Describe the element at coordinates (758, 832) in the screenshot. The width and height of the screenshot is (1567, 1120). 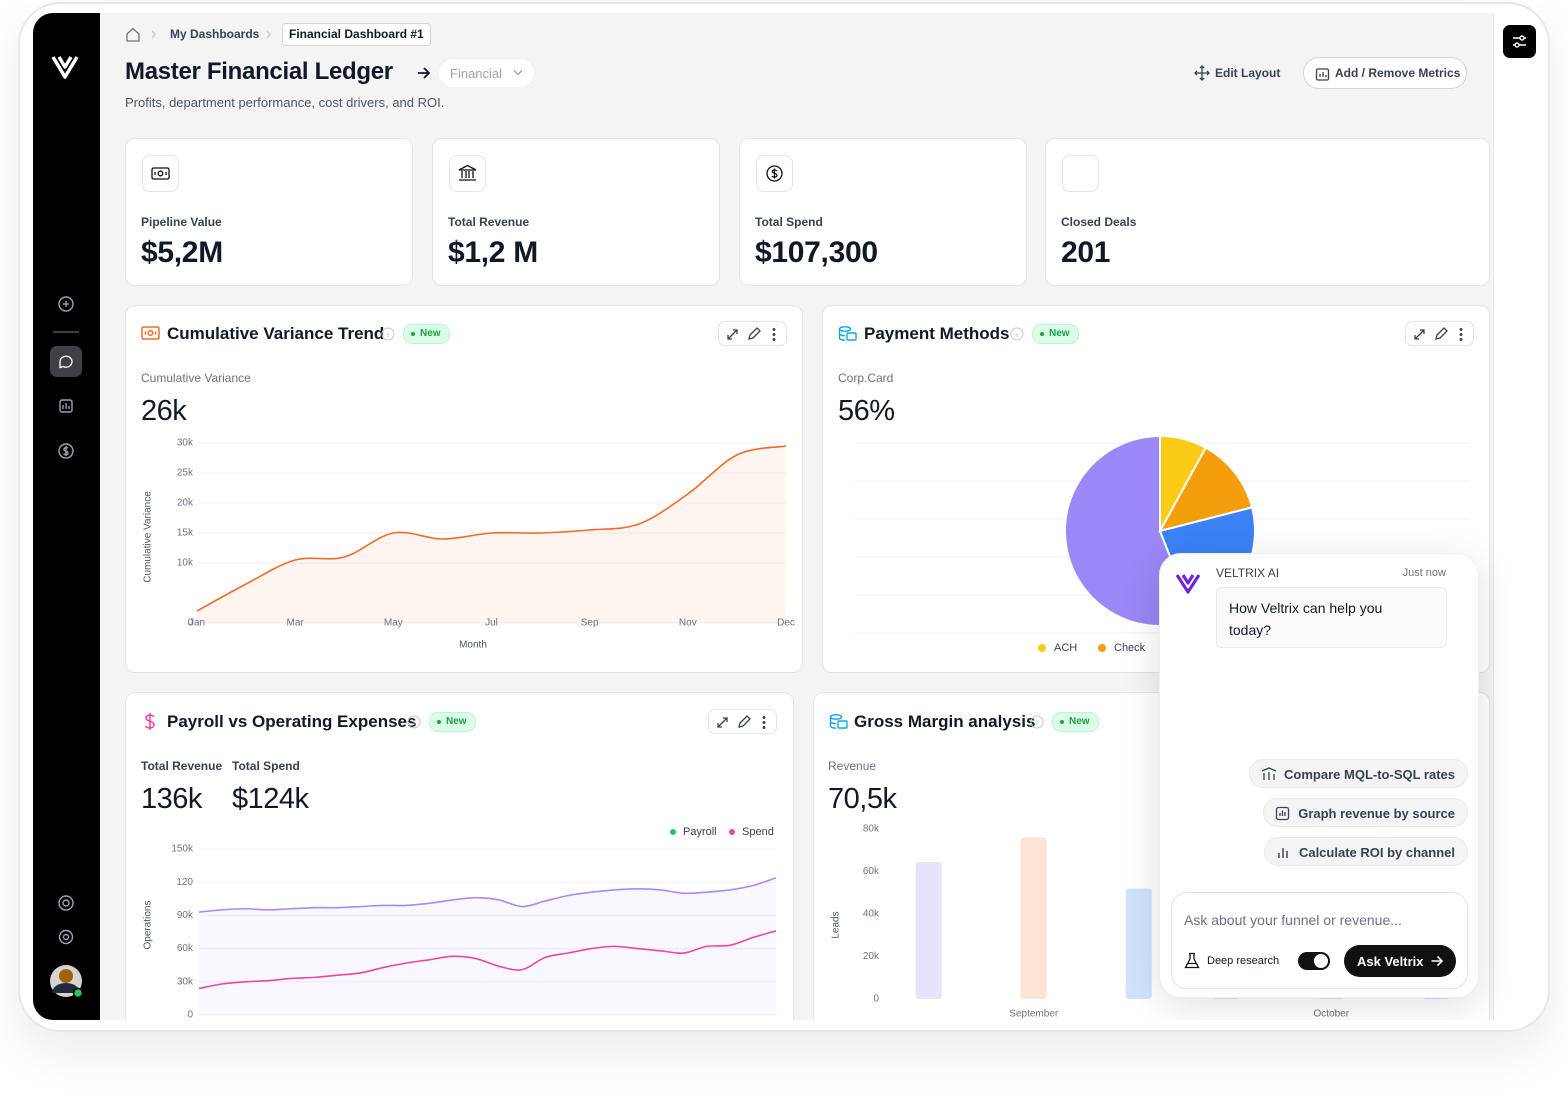
I see `legend-label: Spend` at that location.